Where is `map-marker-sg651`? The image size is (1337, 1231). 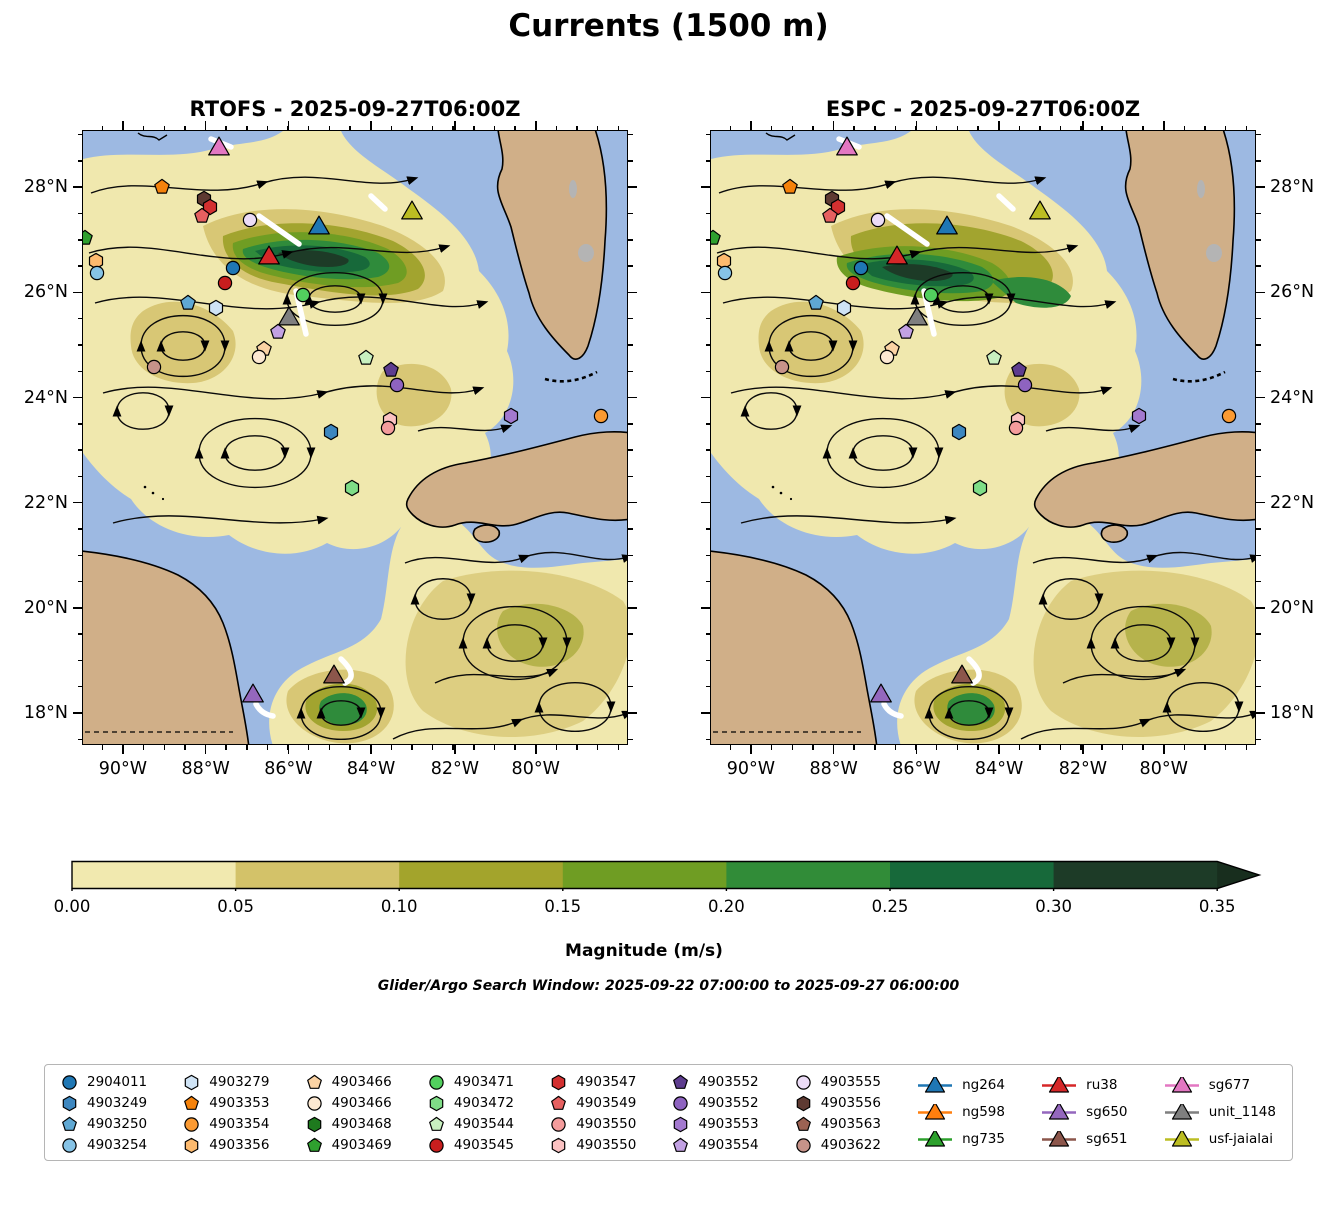 map-marker-sg651 is located at coordinates (334, 674).